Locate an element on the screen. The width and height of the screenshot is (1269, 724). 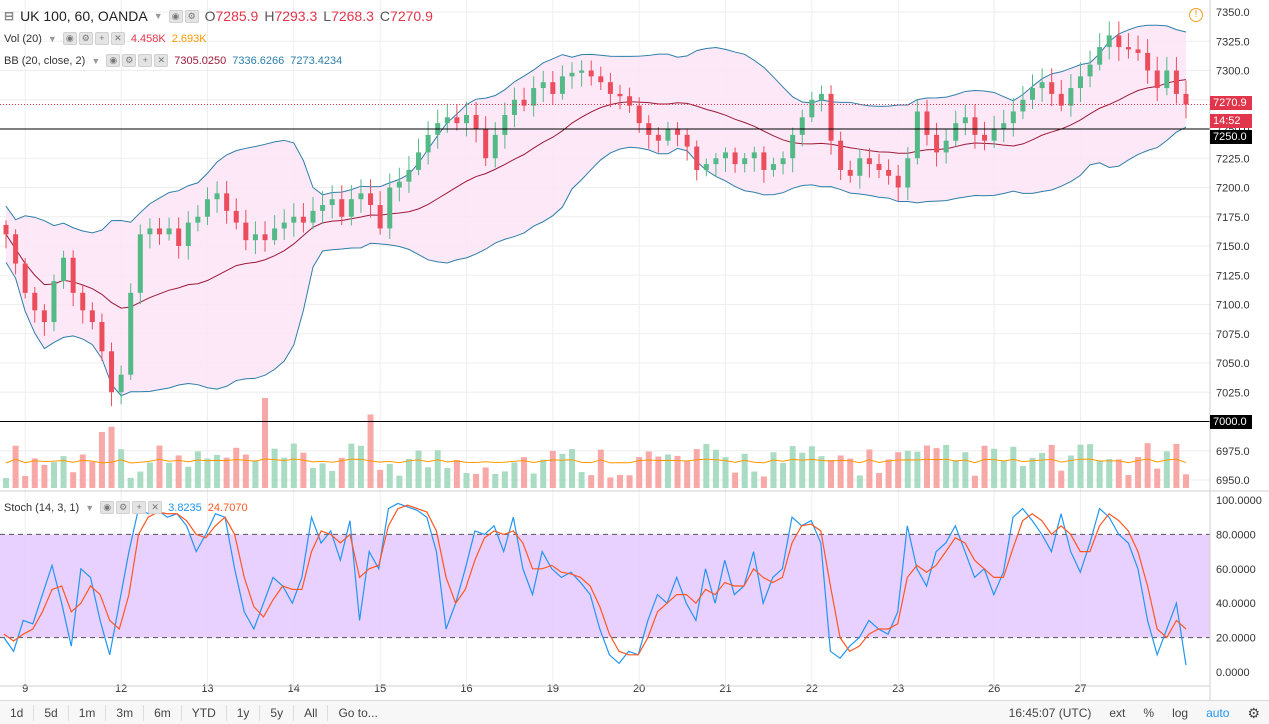
volume-controls: ◉ ⚙ + ✕ is located at coordinates (93, 38).